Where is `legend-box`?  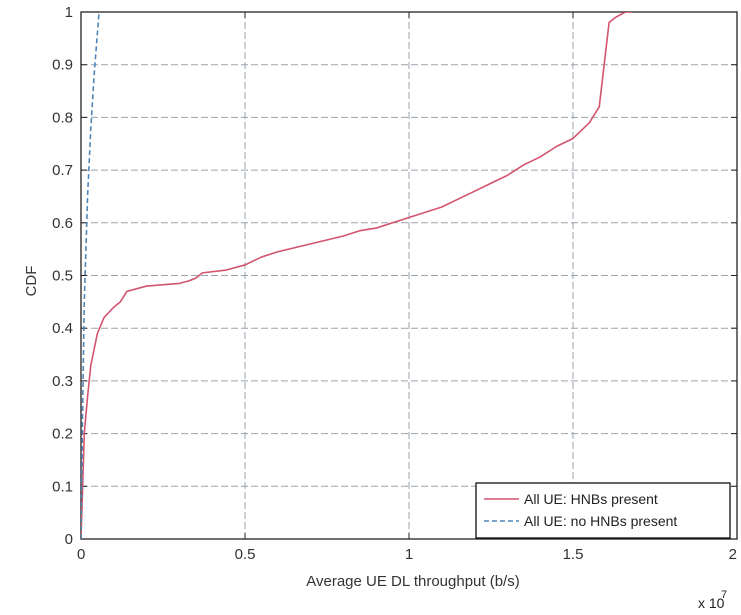 legend-box is located at coordinates (603, 510).